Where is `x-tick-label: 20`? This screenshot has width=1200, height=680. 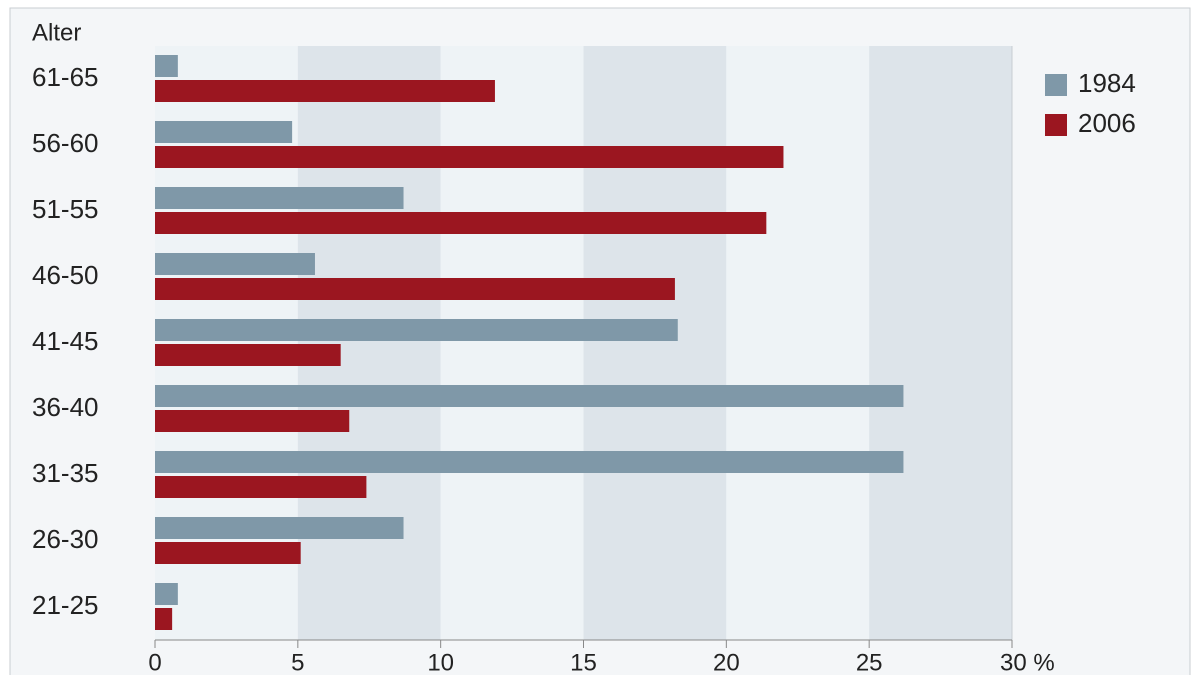 x-tick-label: 20 is located at coordinates (726, 662).